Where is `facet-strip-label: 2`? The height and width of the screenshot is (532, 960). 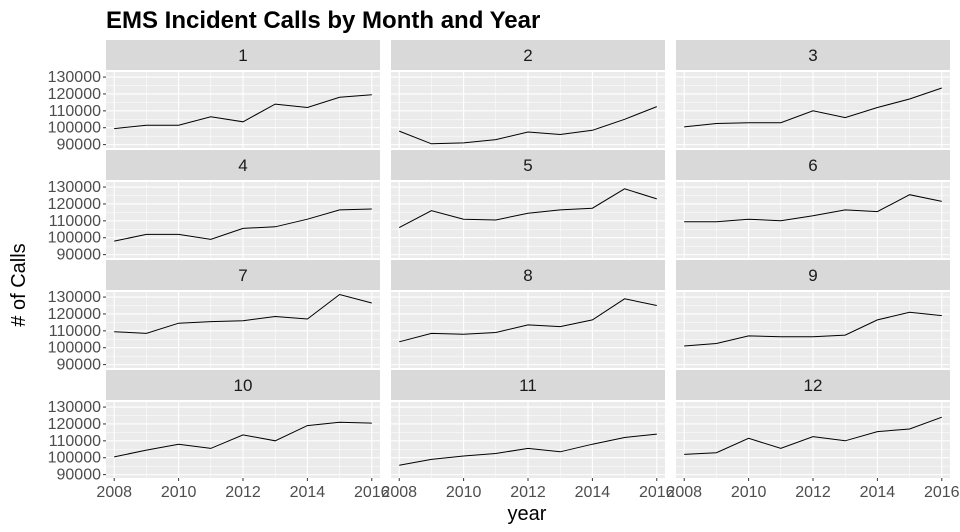 facet-strip-label: 2 is located at coordinates (527, 55).